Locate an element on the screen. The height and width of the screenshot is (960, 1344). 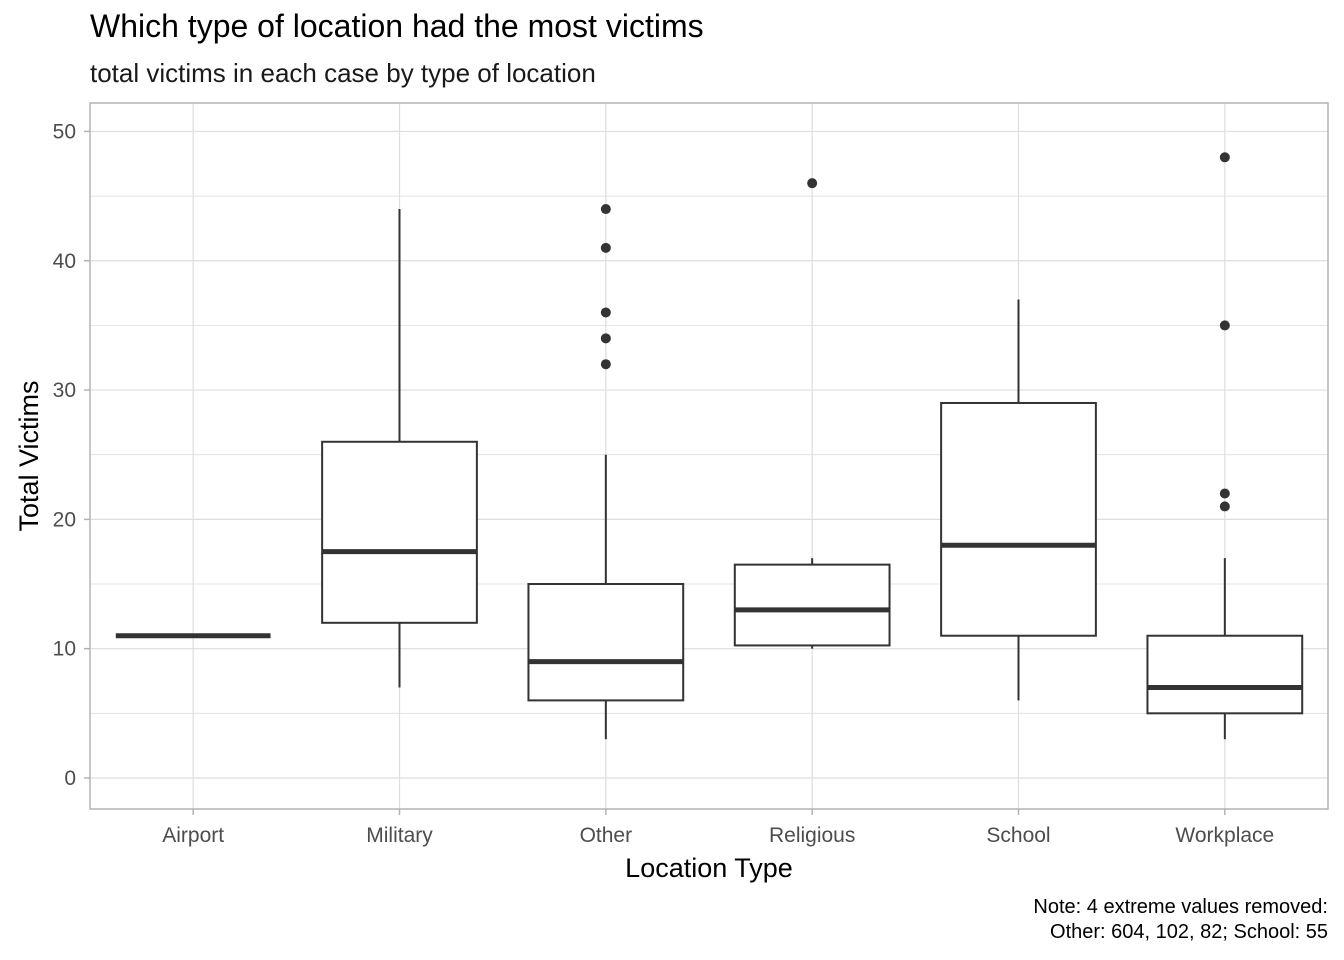
y-tick-label: 30 is located at coordinates (64, 390).